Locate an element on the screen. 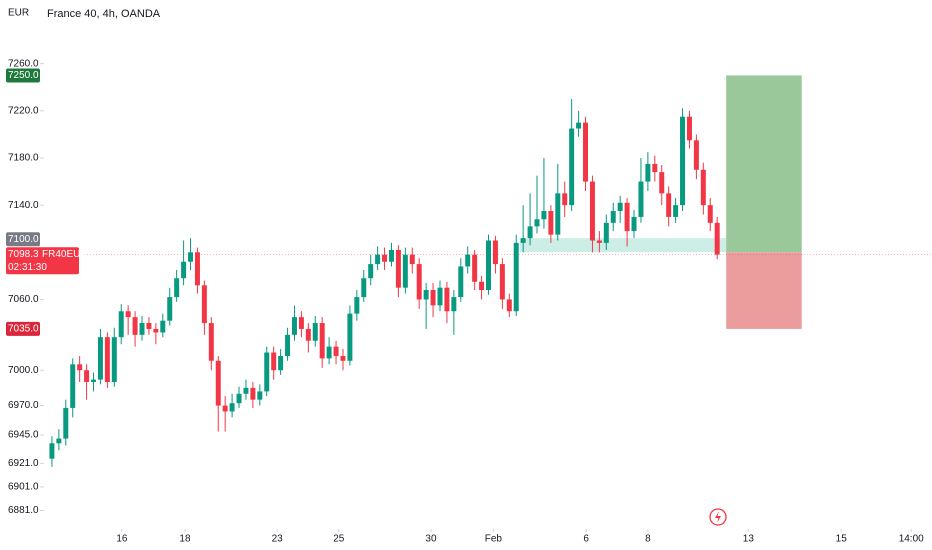 The width and height of the screenshot is (932, 550). x-tick-label: 14:00 is located at coordinates (911, 539).